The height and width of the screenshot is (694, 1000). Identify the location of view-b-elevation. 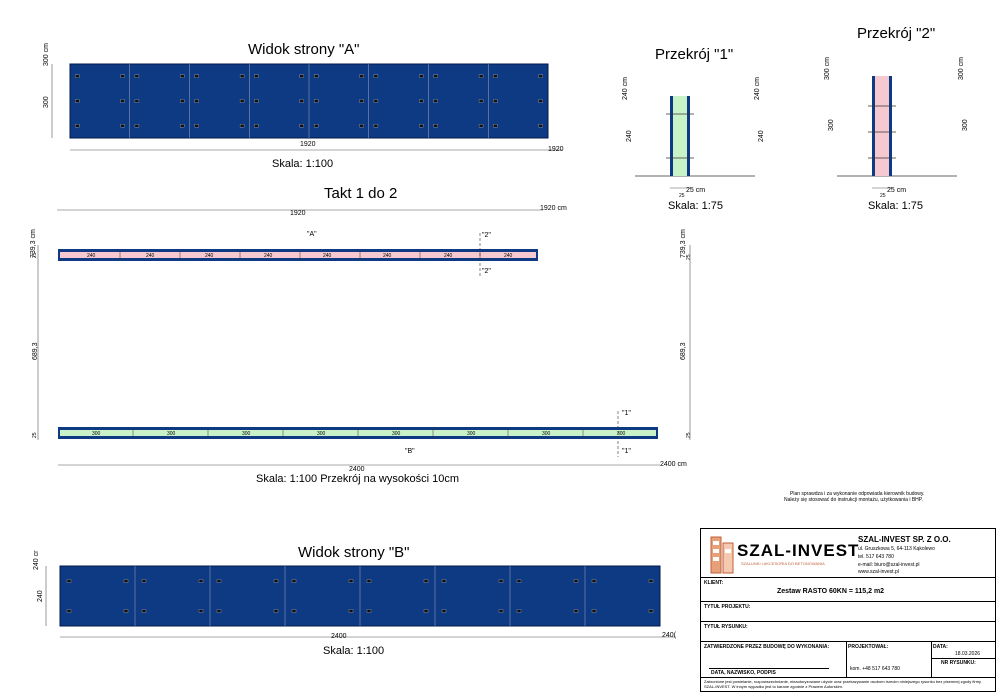
(360, 601).